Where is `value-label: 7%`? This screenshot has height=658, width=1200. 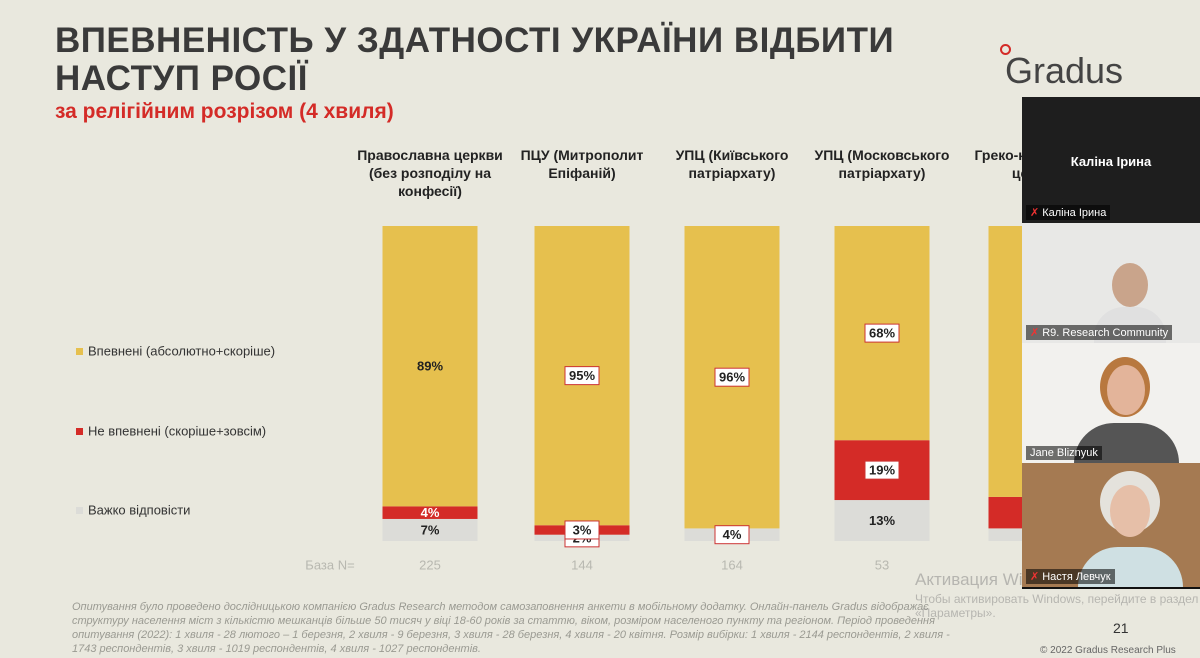
value-label: 7% is located at coordinates (430, 529).